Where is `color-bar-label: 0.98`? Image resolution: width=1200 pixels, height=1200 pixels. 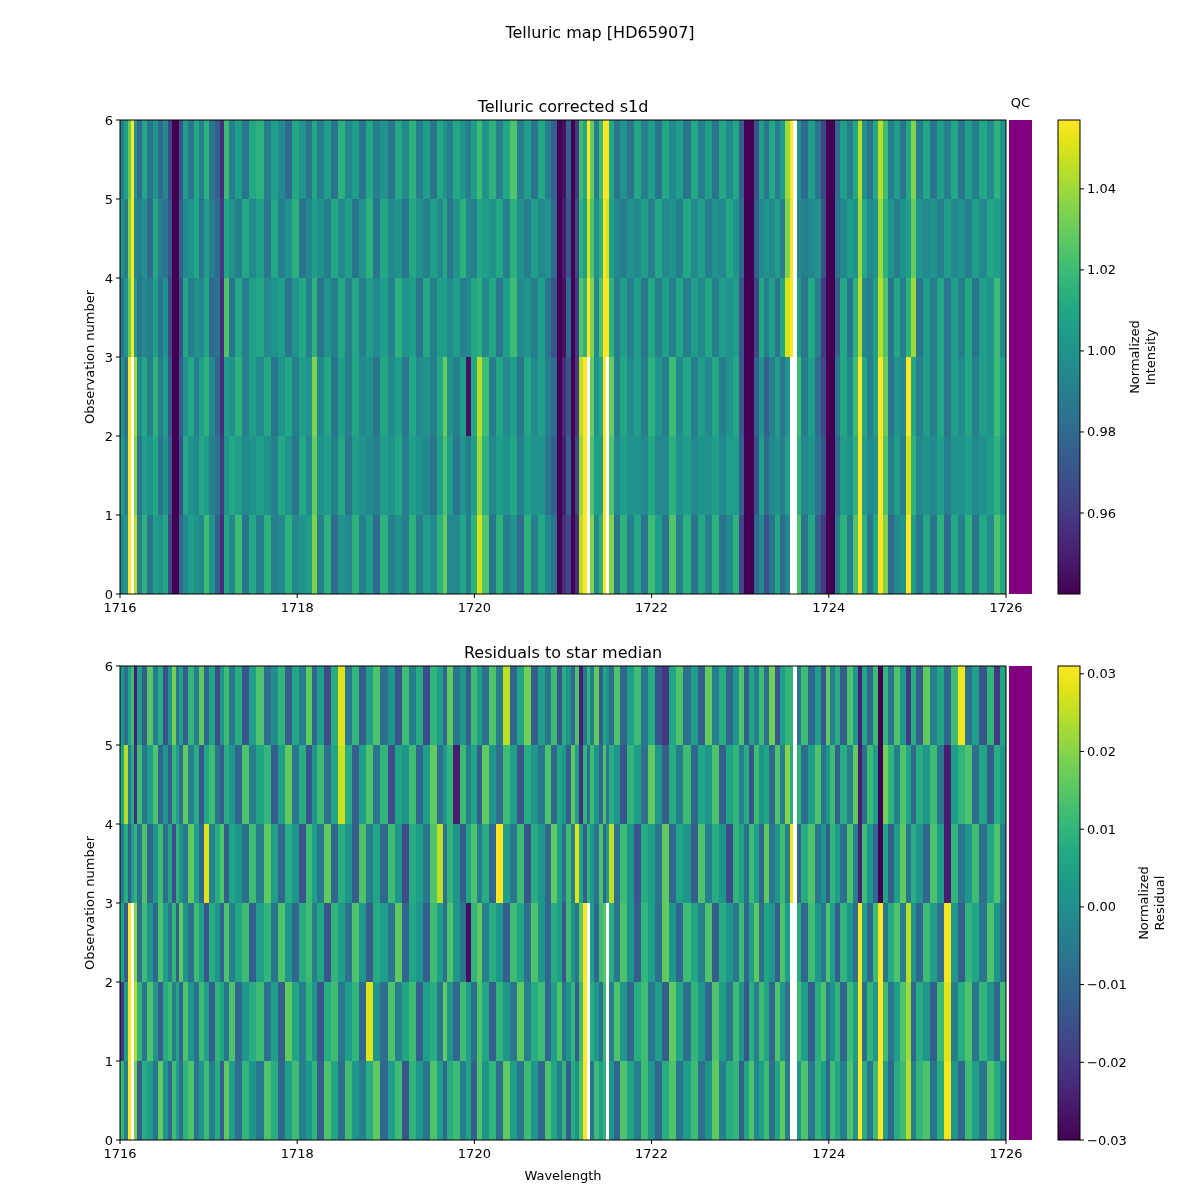
color-bar-label: 0.98 is located at coordinates (1101, 432).